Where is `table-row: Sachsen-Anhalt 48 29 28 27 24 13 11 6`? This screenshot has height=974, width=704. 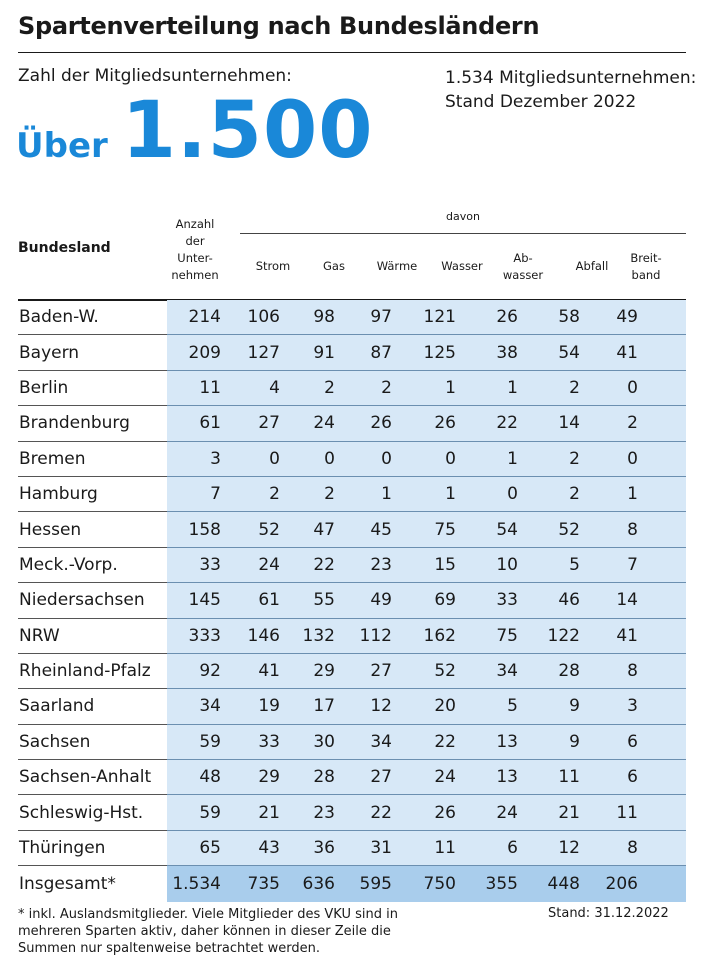 table-row: Sachsen-Anhalt 48 29 28 27 24 13 11 6 is located at coordinates (352, 778).